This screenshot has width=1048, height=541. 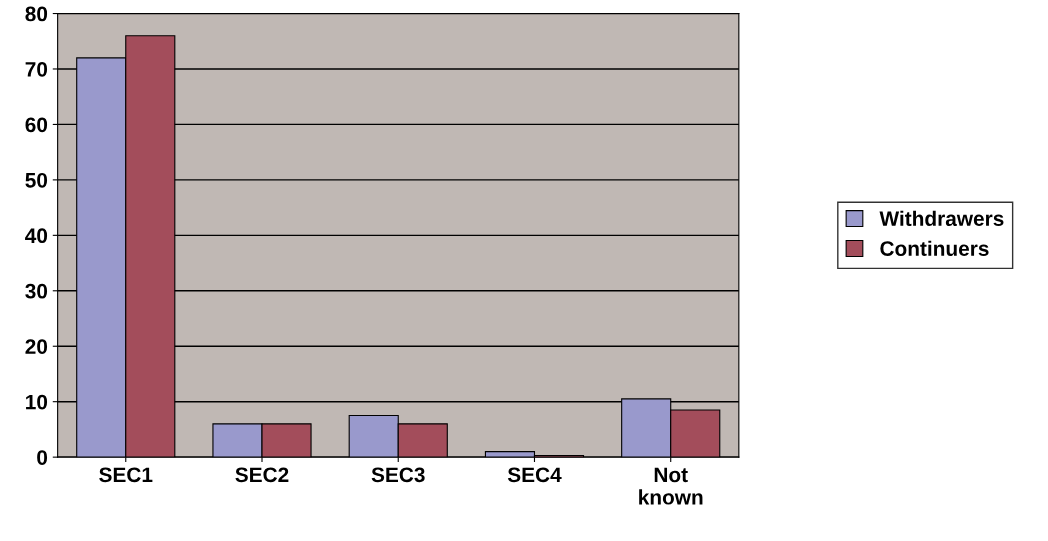 What do you see at coordinates (941, 218) in the screenshot?
I see `legend-label: Withdrawers` at bounding box center [941, 218].